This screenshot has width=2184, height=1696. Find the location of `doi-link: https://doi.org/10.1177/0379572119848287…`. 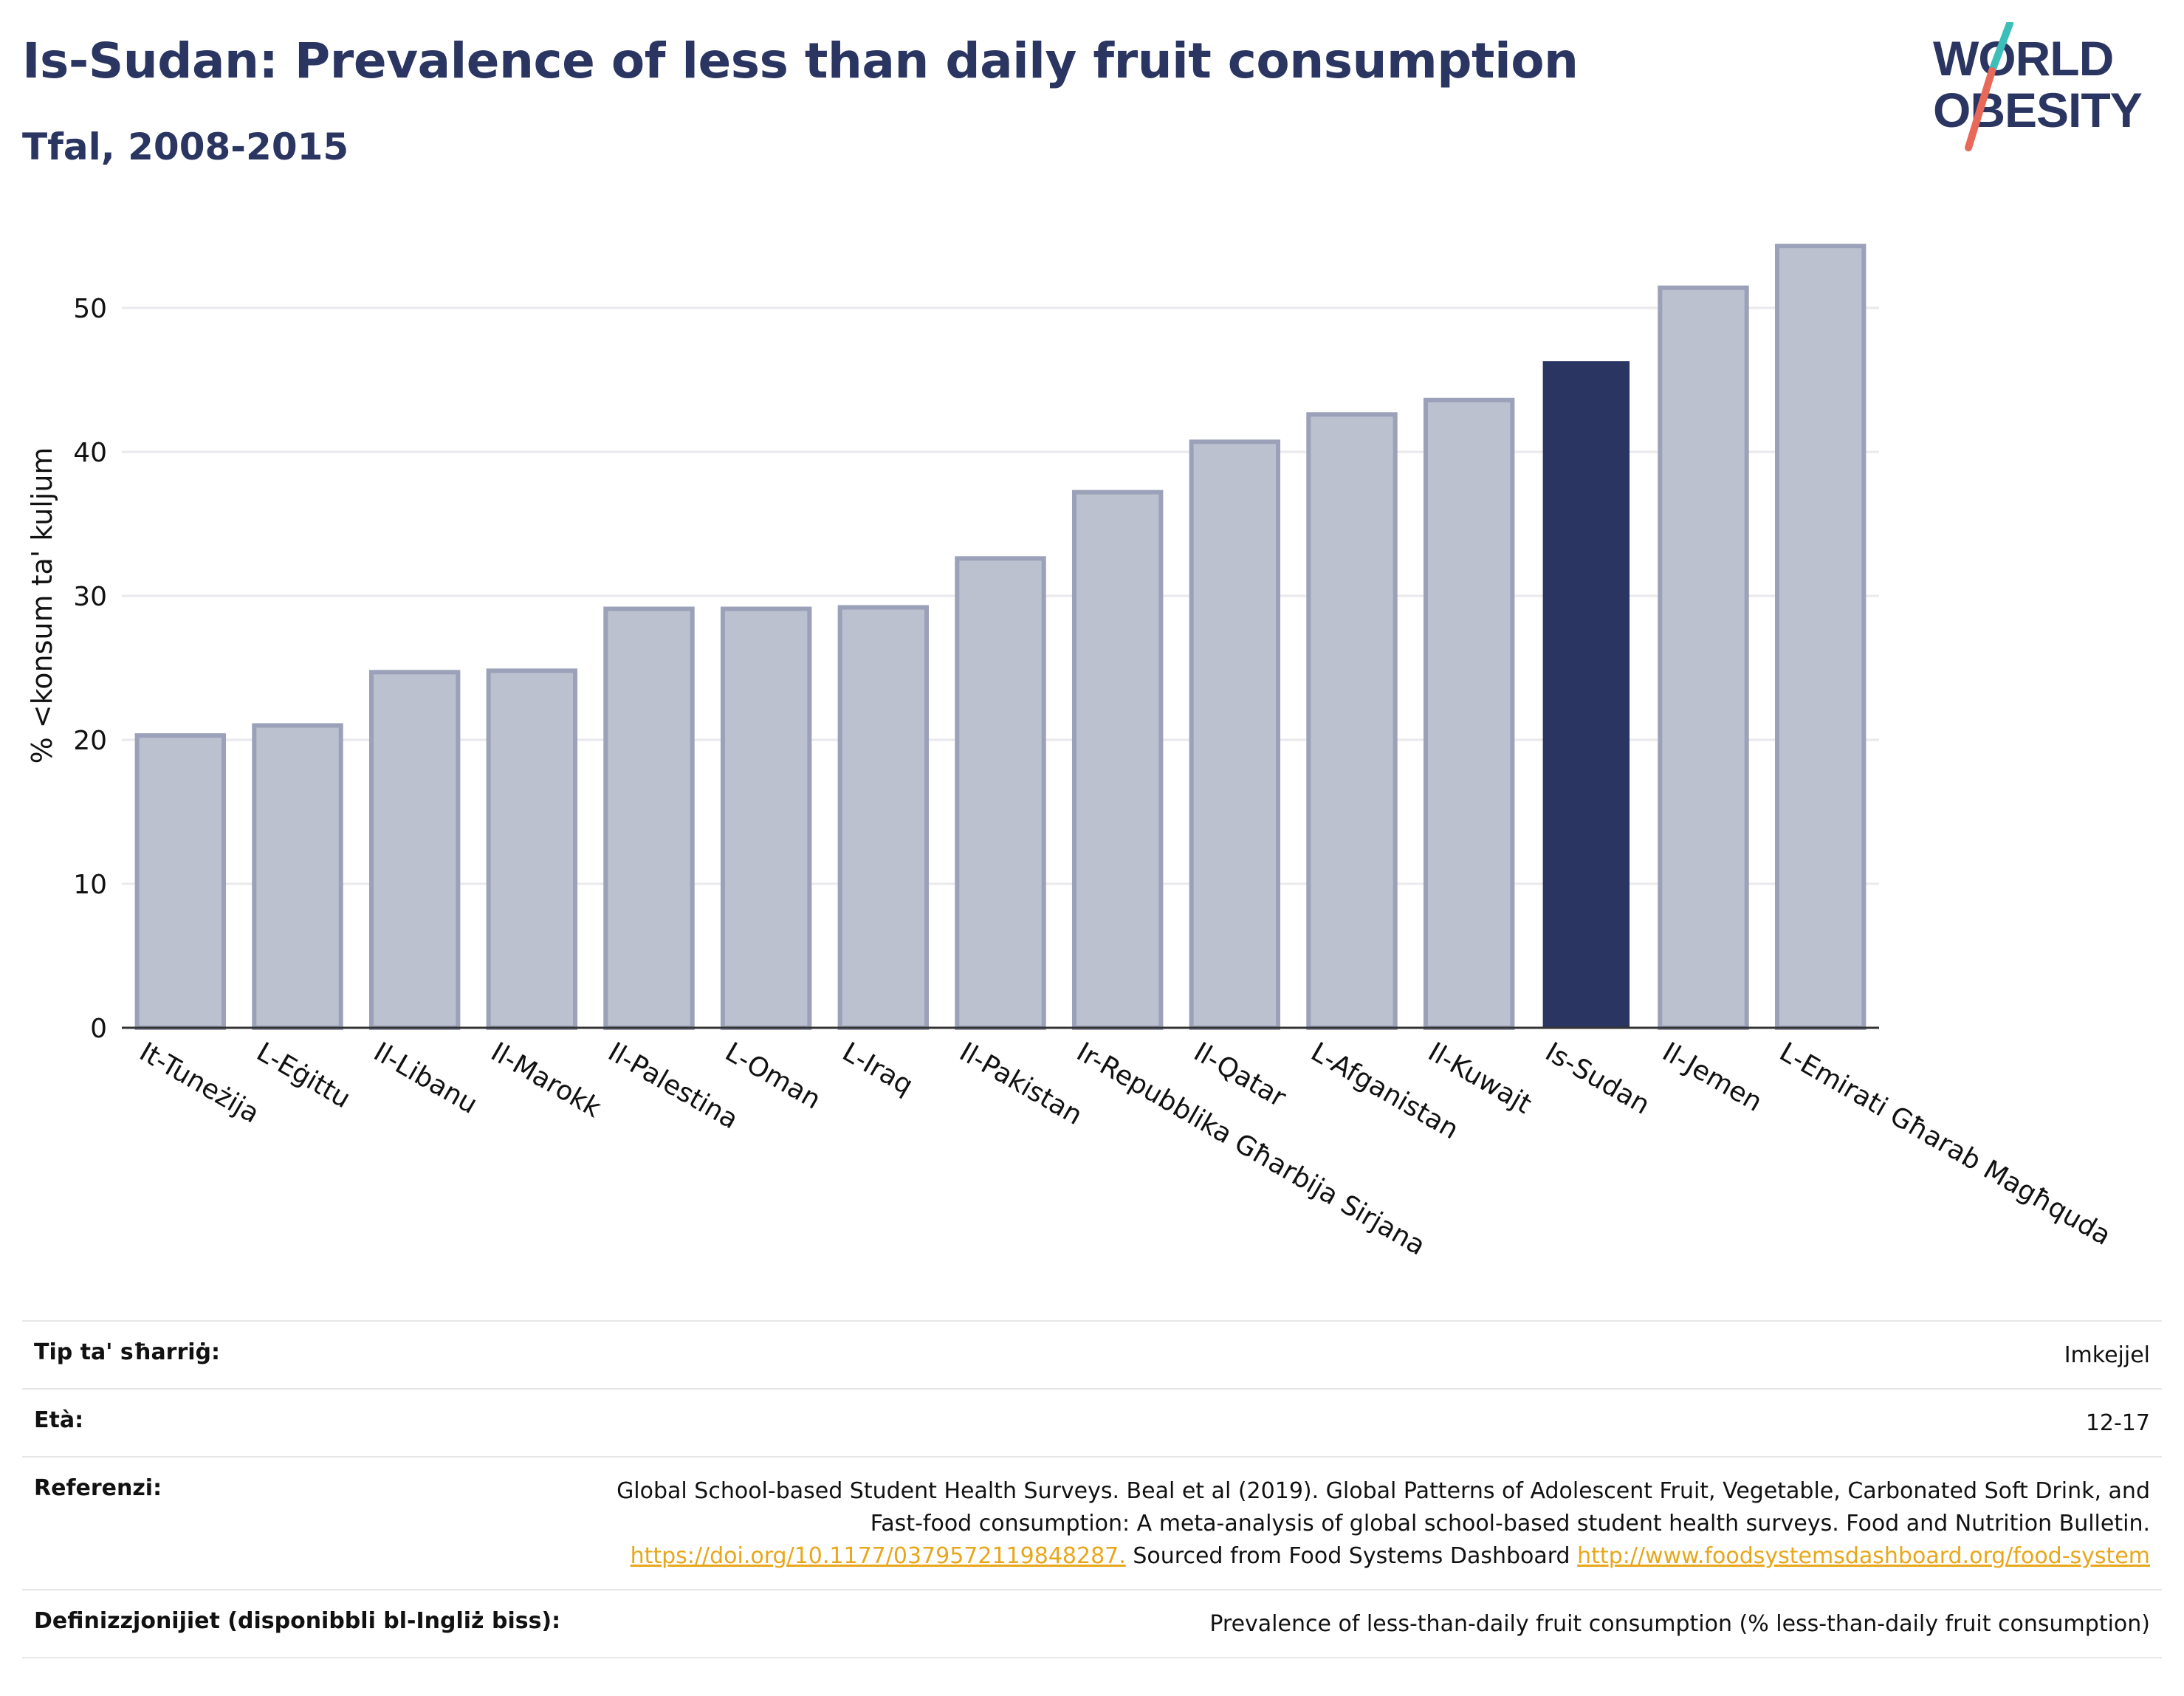

doi-link: https://doi.org/10.1177/0379572119848287… is located at coordinates (878, 1556).